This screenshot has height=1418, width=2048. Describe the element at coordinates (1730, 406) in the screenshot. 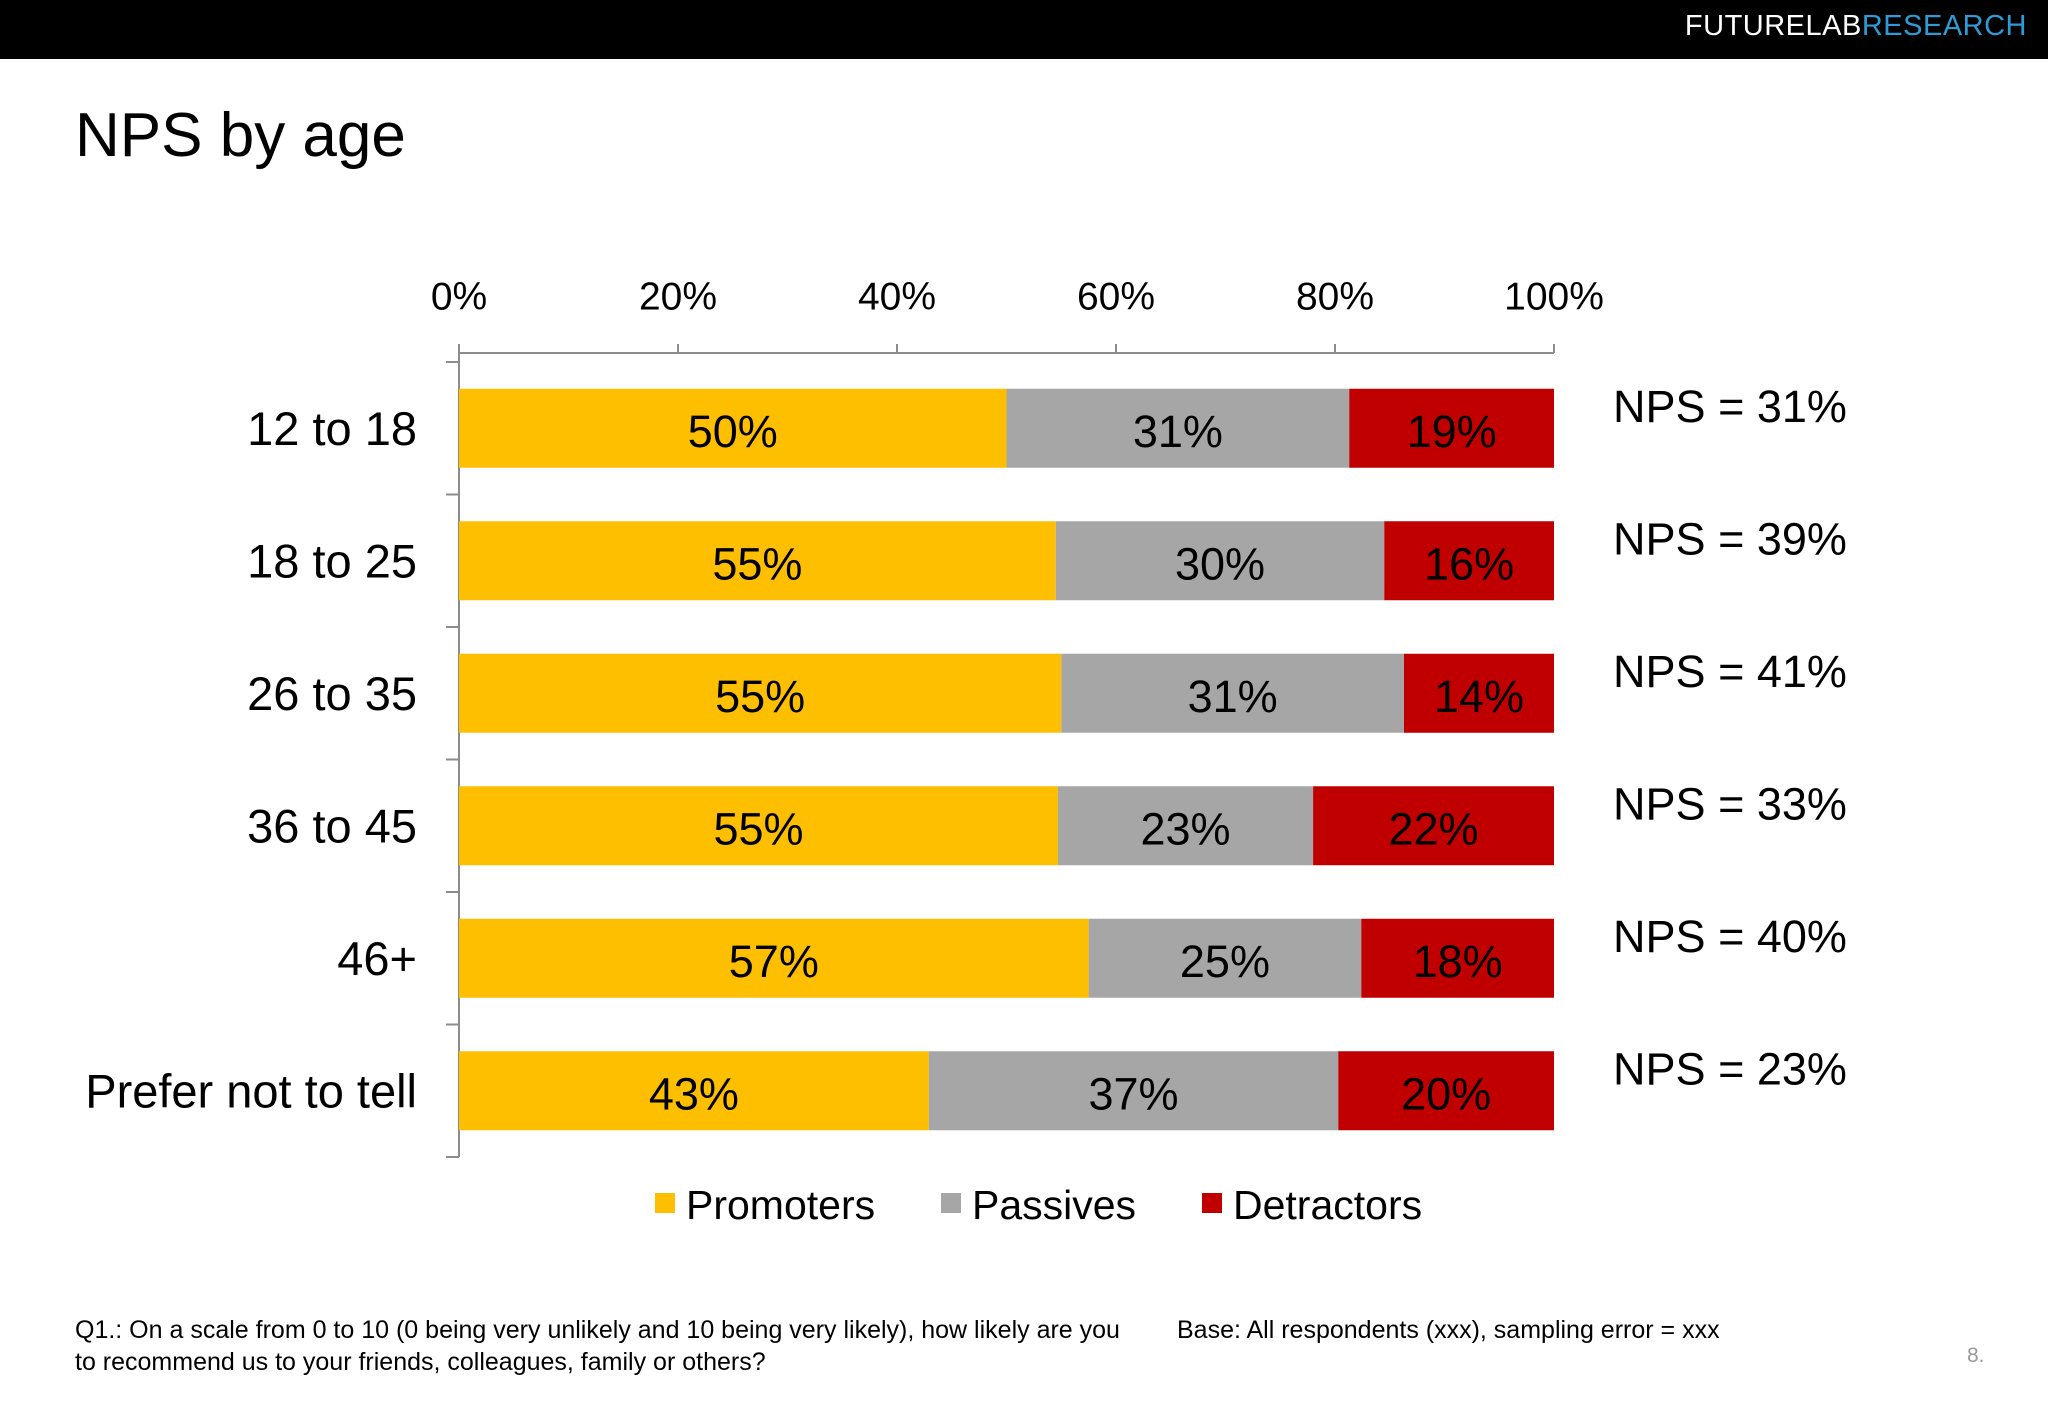

I see `nps-label: NPS = 31%` at that location.